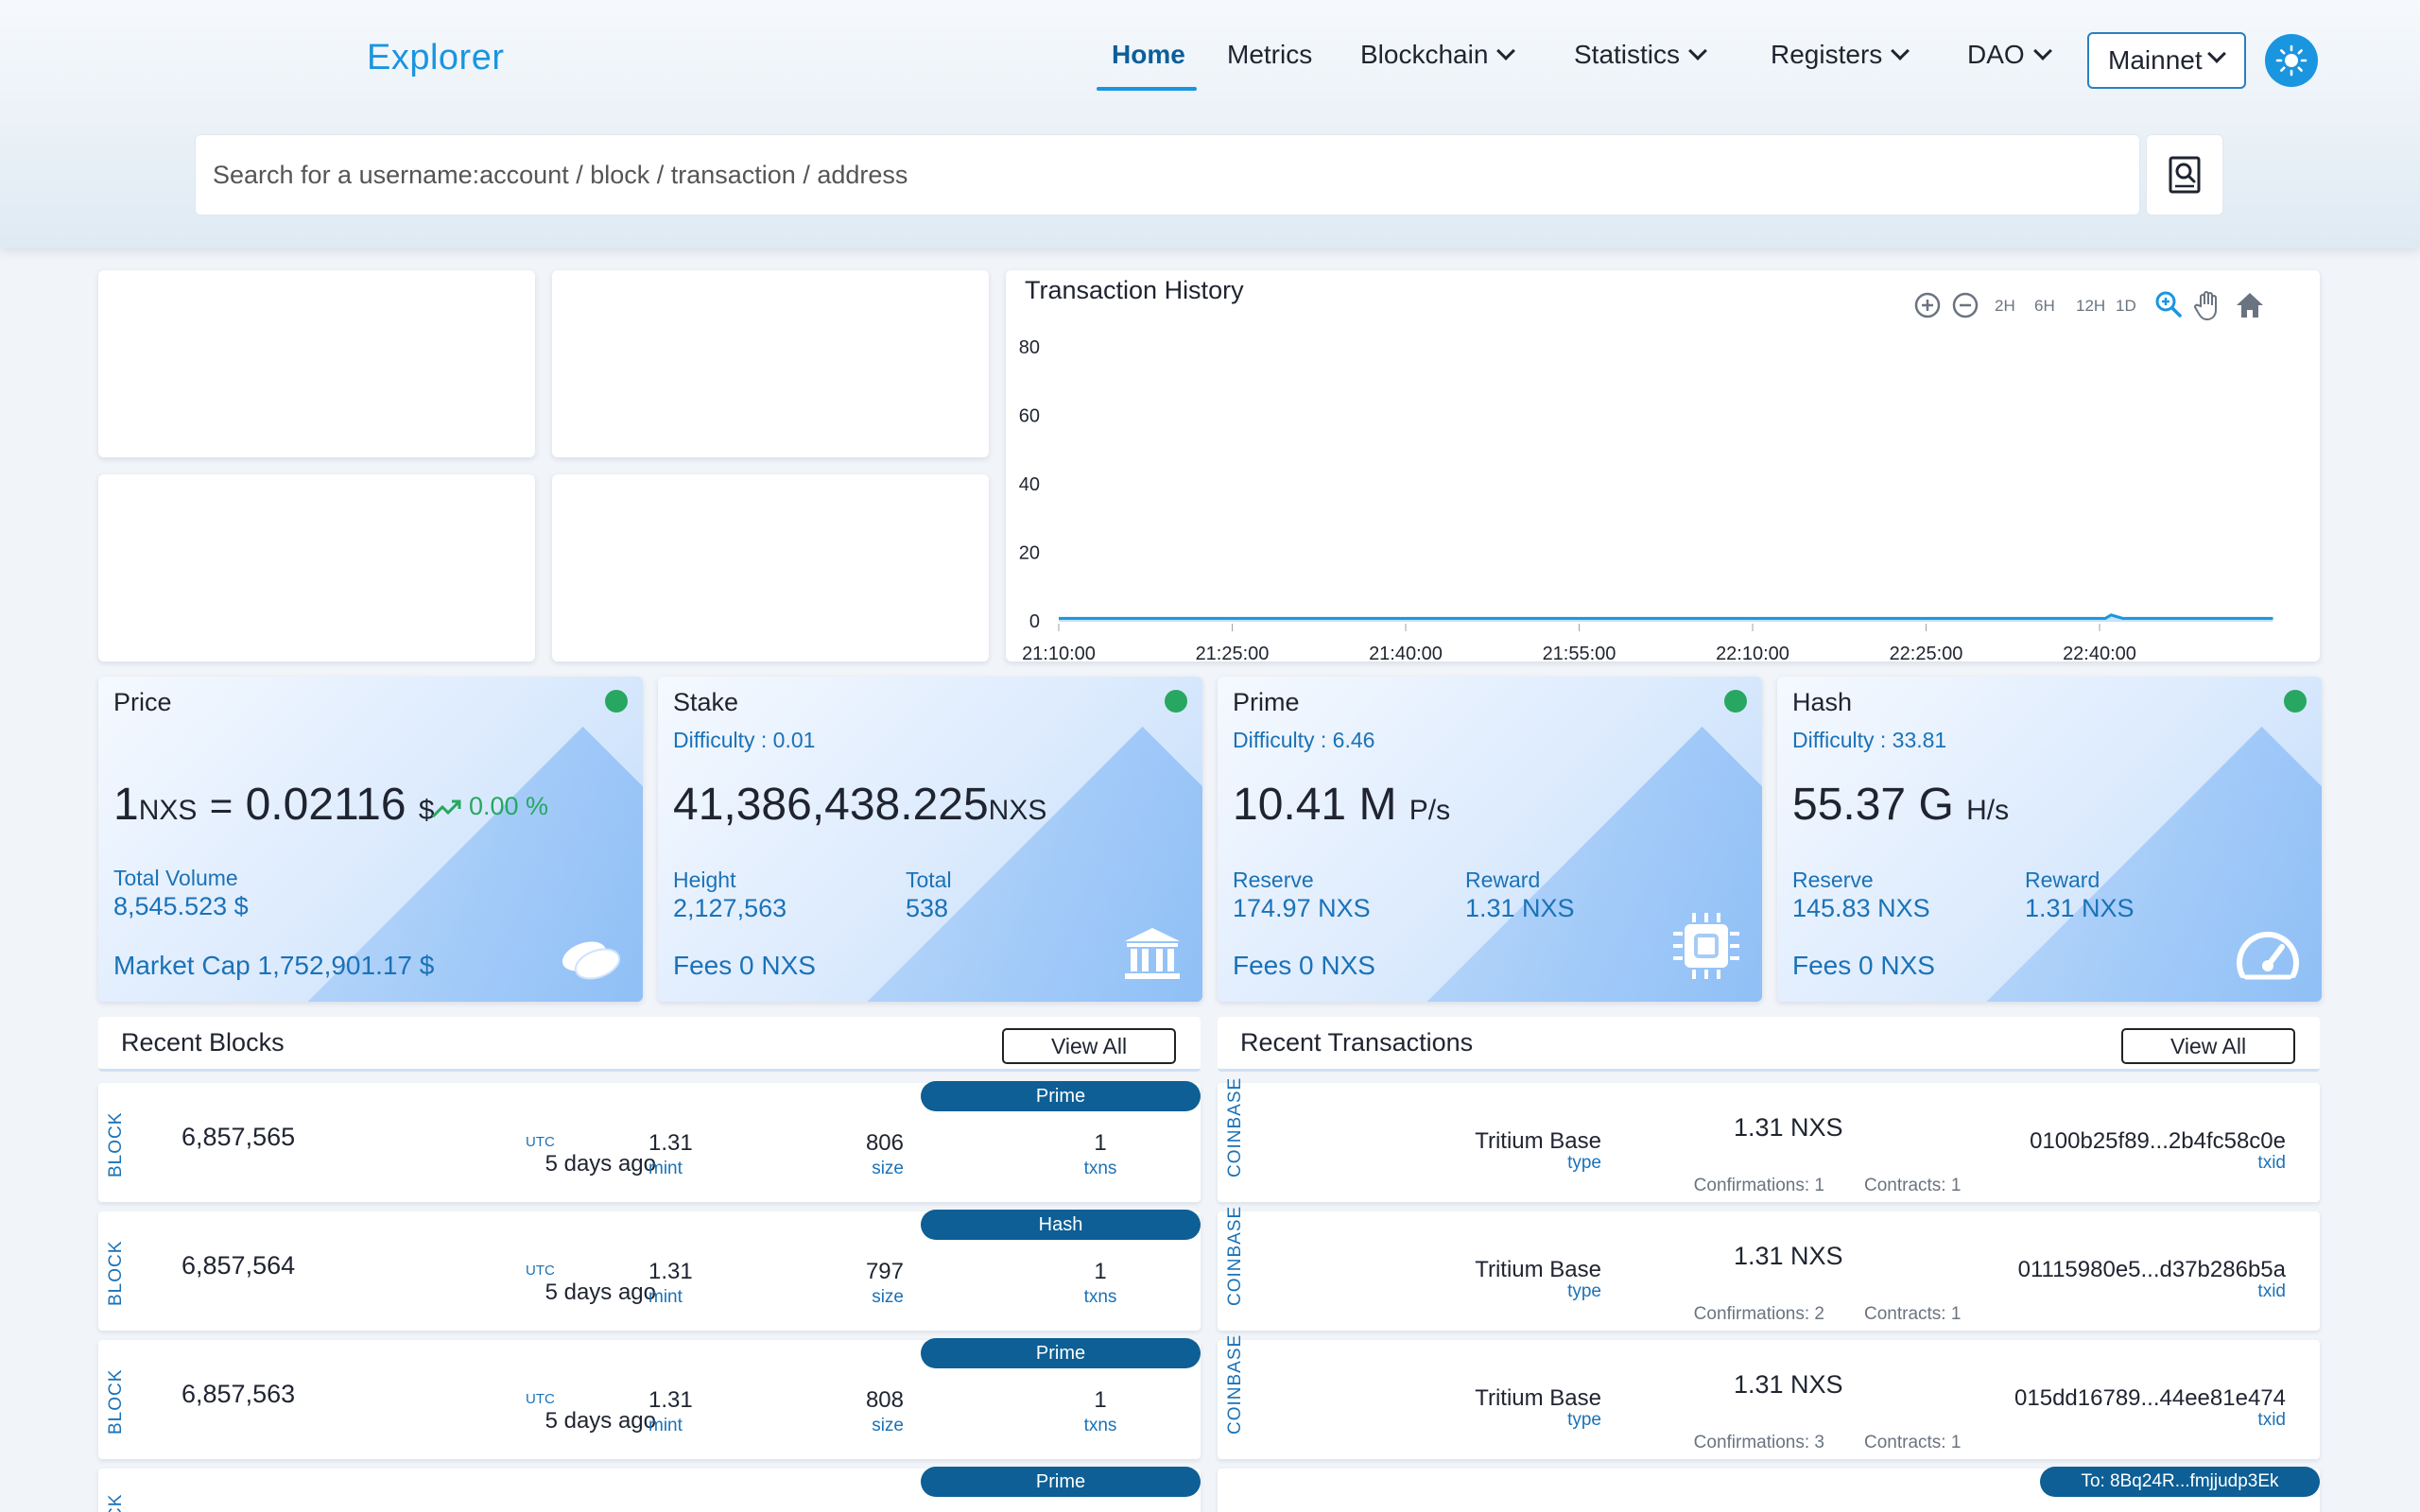 The height and width of the screenshot is (1512, 2420). What do you see at coordinates (1100, 1271) in the screenshot?
I see `block-txns: 1` at bounding box center [1100, 1271].